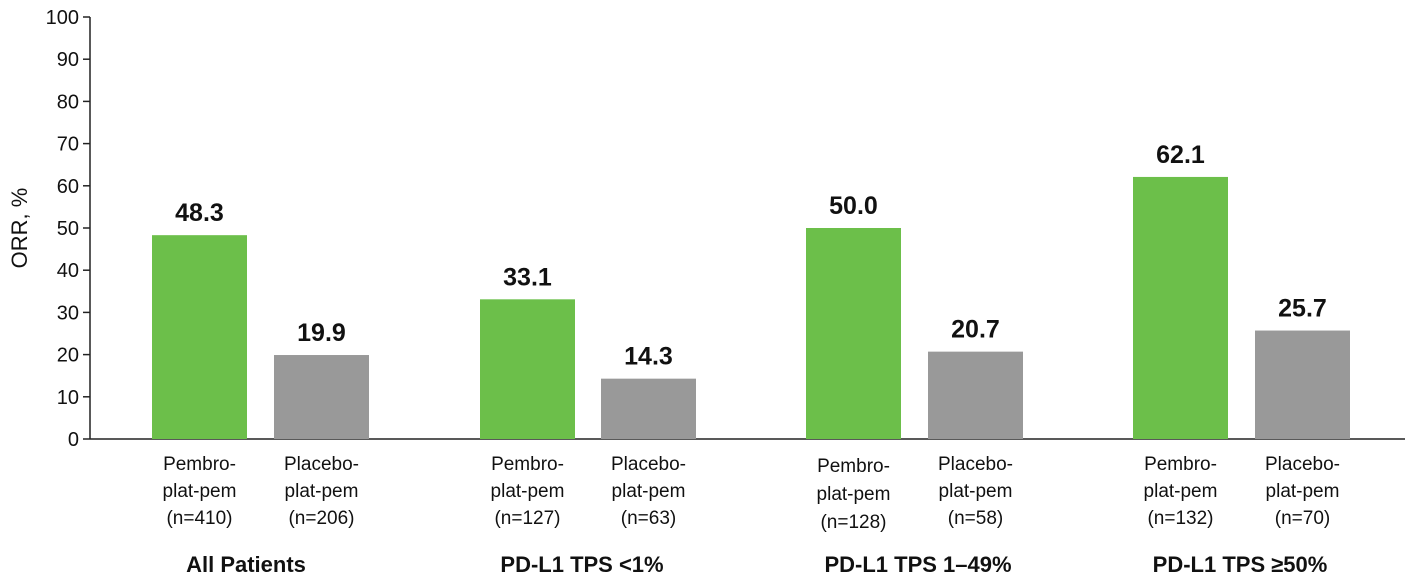 The width and height of the screenshot is (1415, 587). Describe the element at coordinates (975, 330) in the screenshot. I see `data-label: 20.7` at that location.